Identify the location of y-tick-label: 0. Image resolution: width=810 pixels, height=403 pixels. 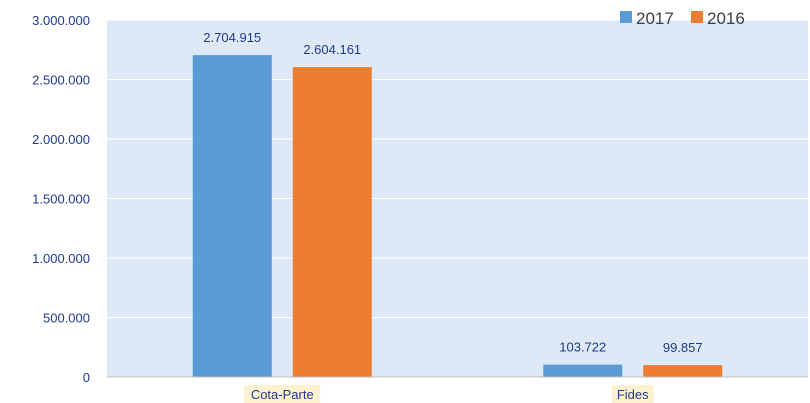
(86, 377).